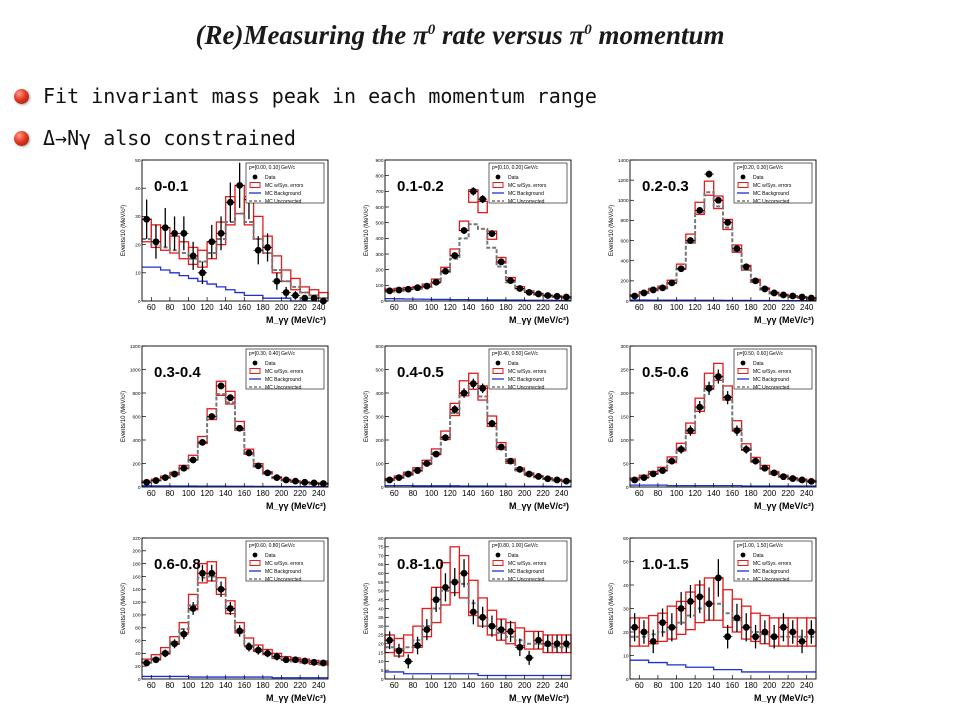 The width and height of the screenshot is (960, 720). What do you see at coordinates (311, 35) in the screenshot?
I see `title-text-1: (Re)Measuring the π` at bounding box center [311, 35].